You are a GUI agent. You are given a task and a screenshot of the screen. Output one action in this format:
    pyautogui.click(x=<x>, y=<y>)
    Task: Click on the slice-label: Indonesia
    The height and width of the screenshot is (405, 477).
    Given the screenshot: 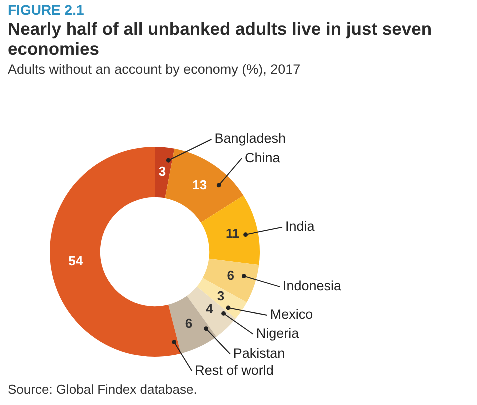 What is the action you would take?
    pyautogui.click(x=312, y=286)
    